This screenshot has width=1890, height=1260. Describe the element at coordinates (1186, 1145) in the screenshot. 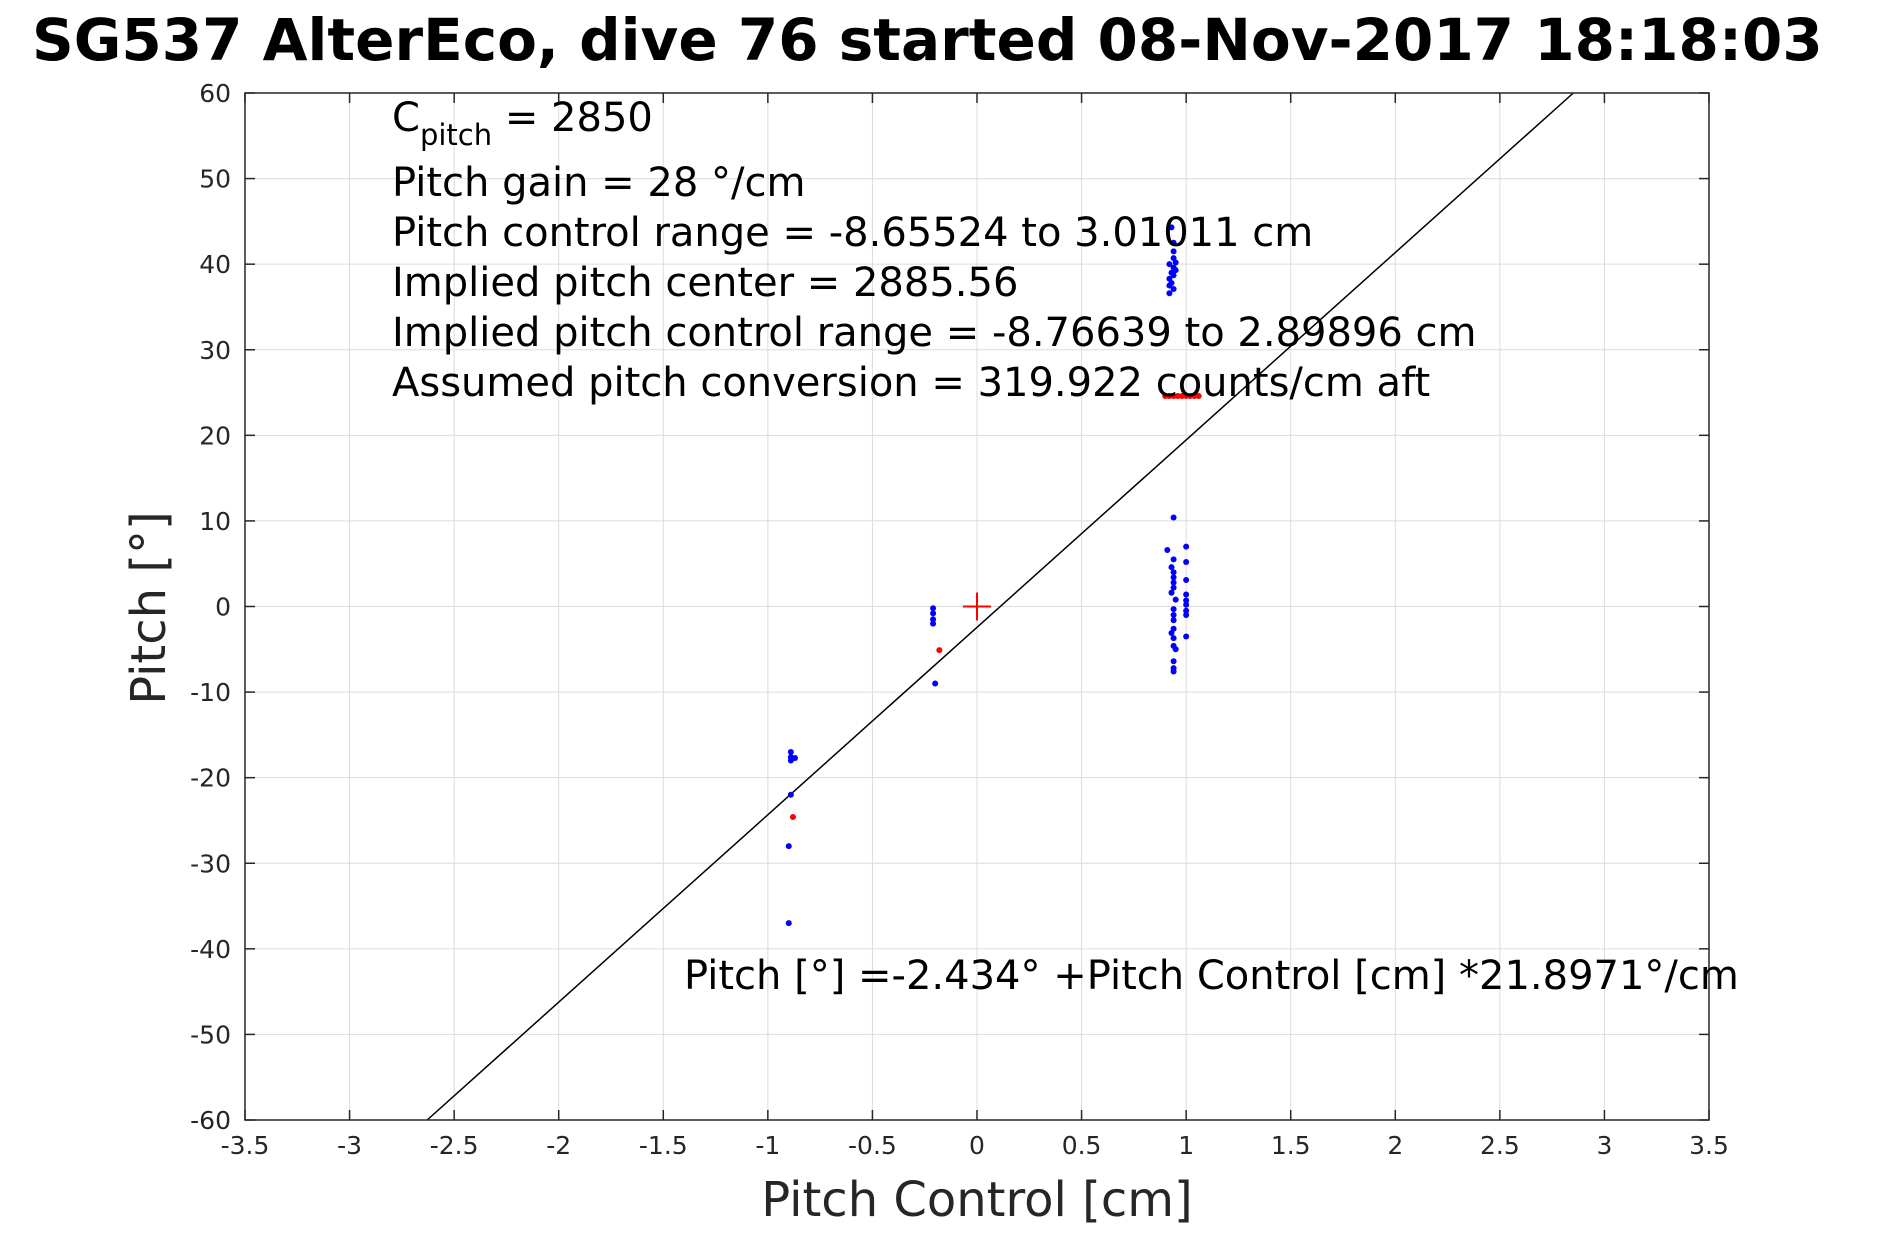

I see `x-tick-label: 1` at that location.